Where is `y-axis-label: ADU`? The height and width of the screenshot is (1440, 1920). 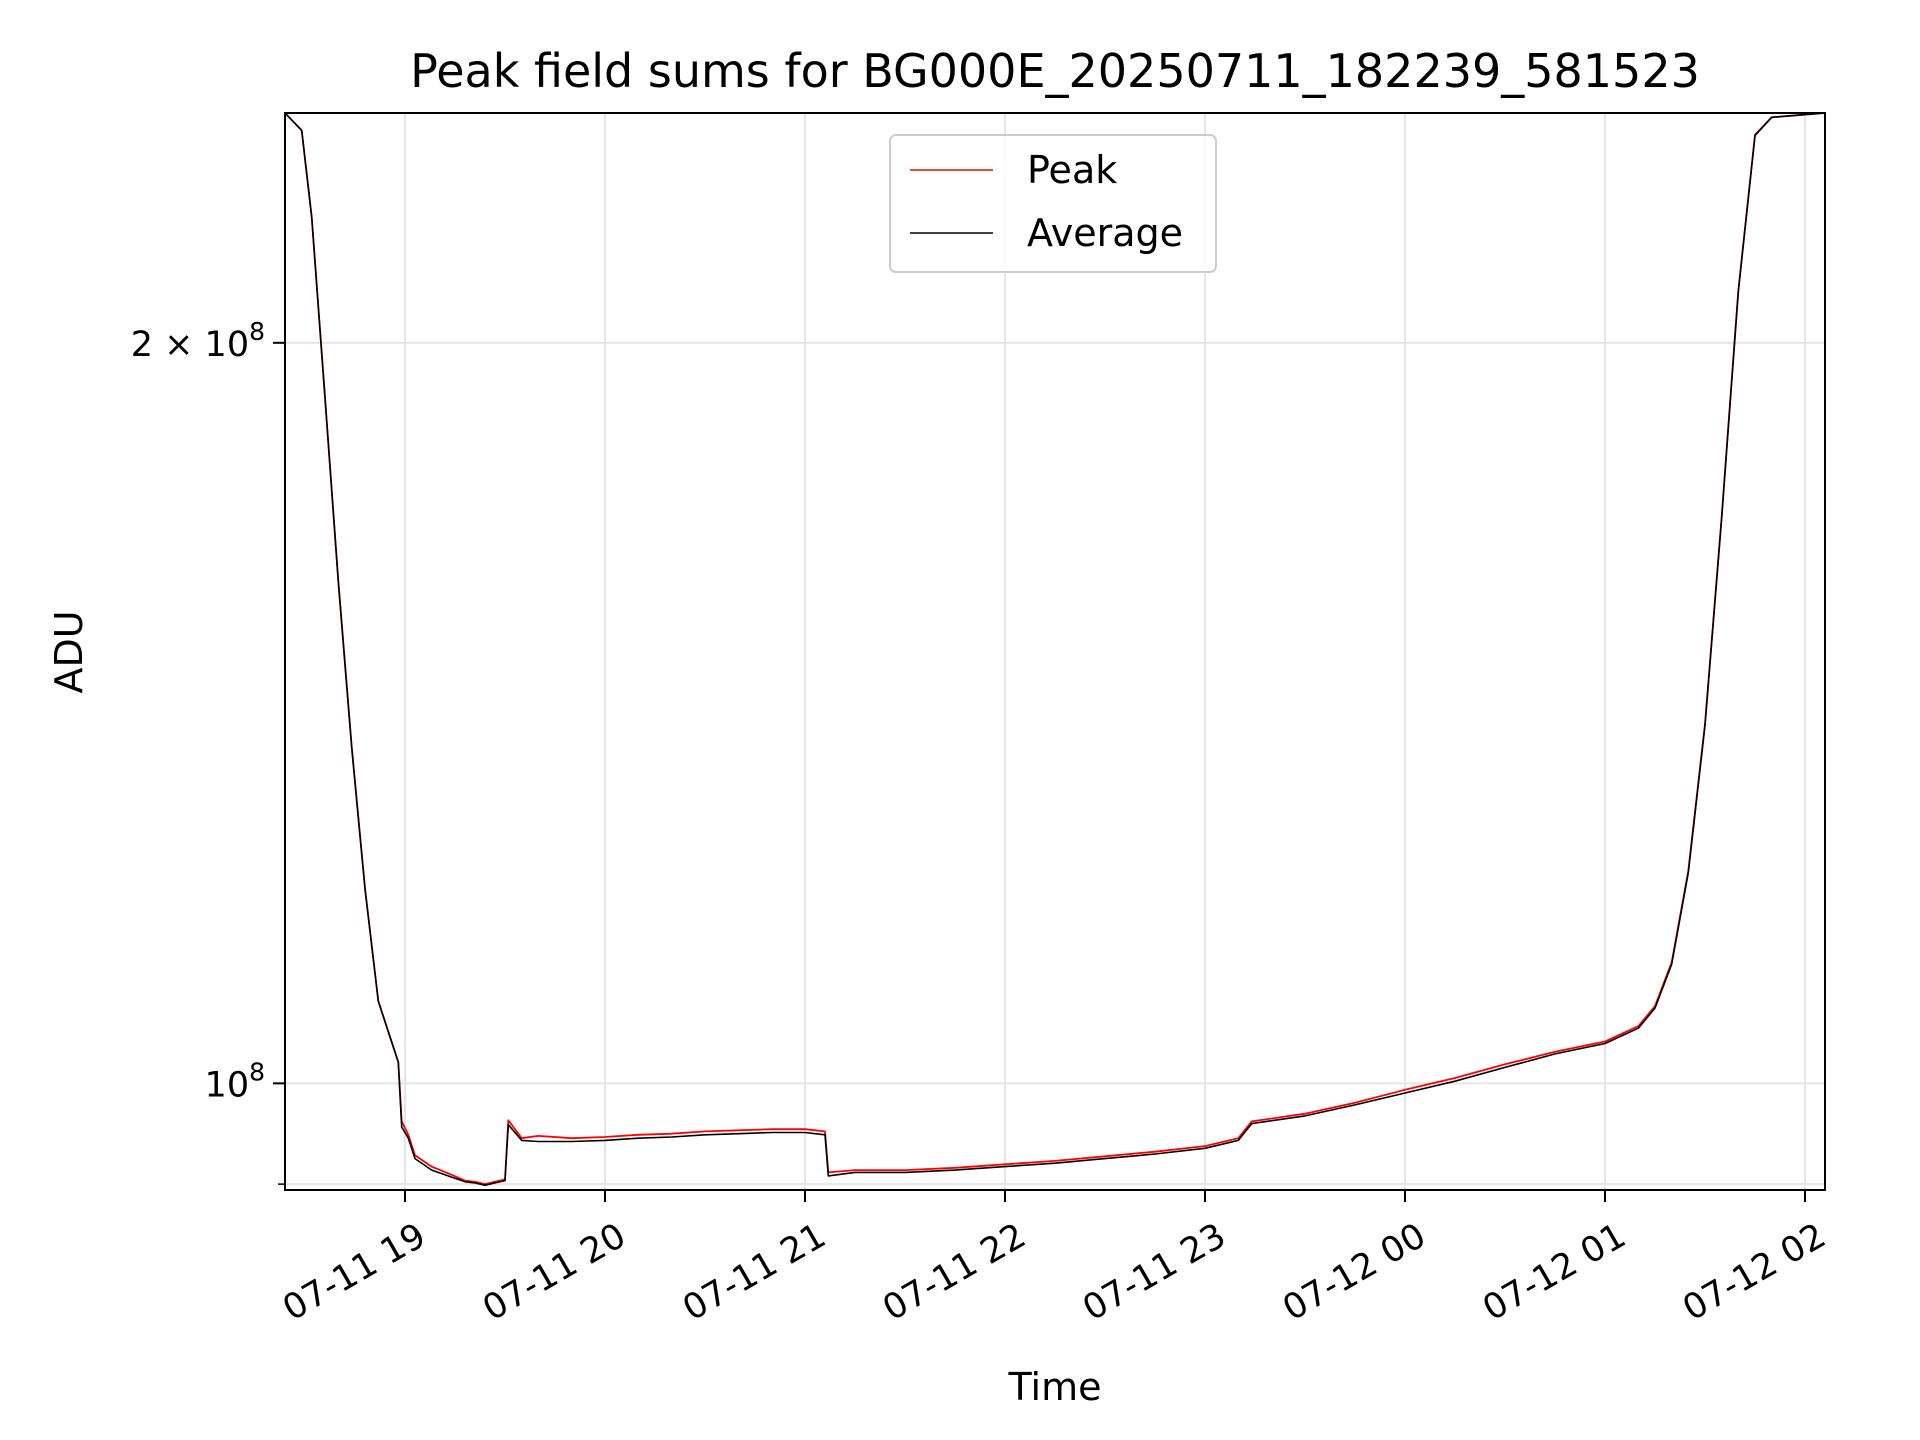 y-axis-label: ADU is located at coordinates (69, 651).